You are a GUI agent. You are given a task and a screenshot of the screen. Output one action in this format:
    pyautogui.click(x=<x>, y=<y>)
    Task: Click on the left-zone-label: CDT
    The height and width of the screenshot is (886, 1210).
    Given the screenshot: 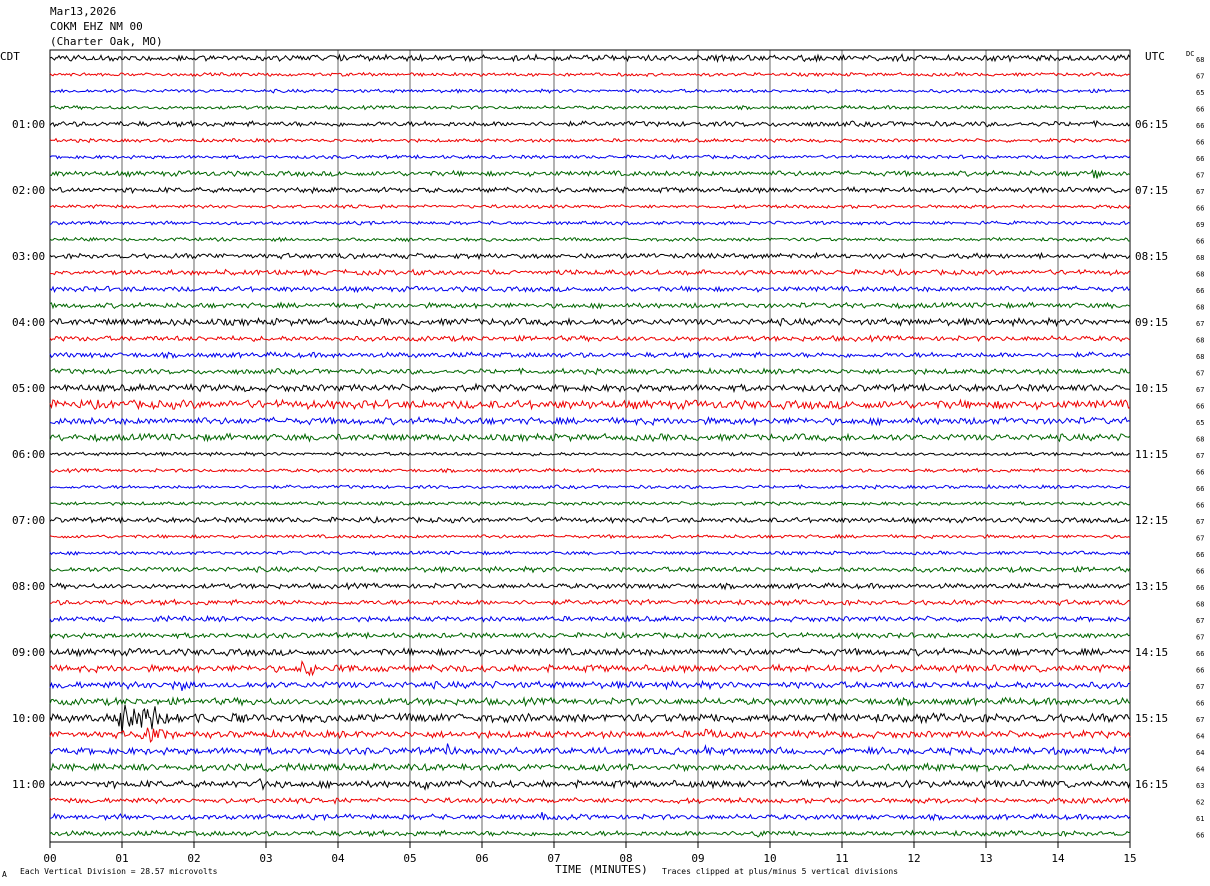 What is the action you would take?
    pyautogui.click(x=10, y=56)
    